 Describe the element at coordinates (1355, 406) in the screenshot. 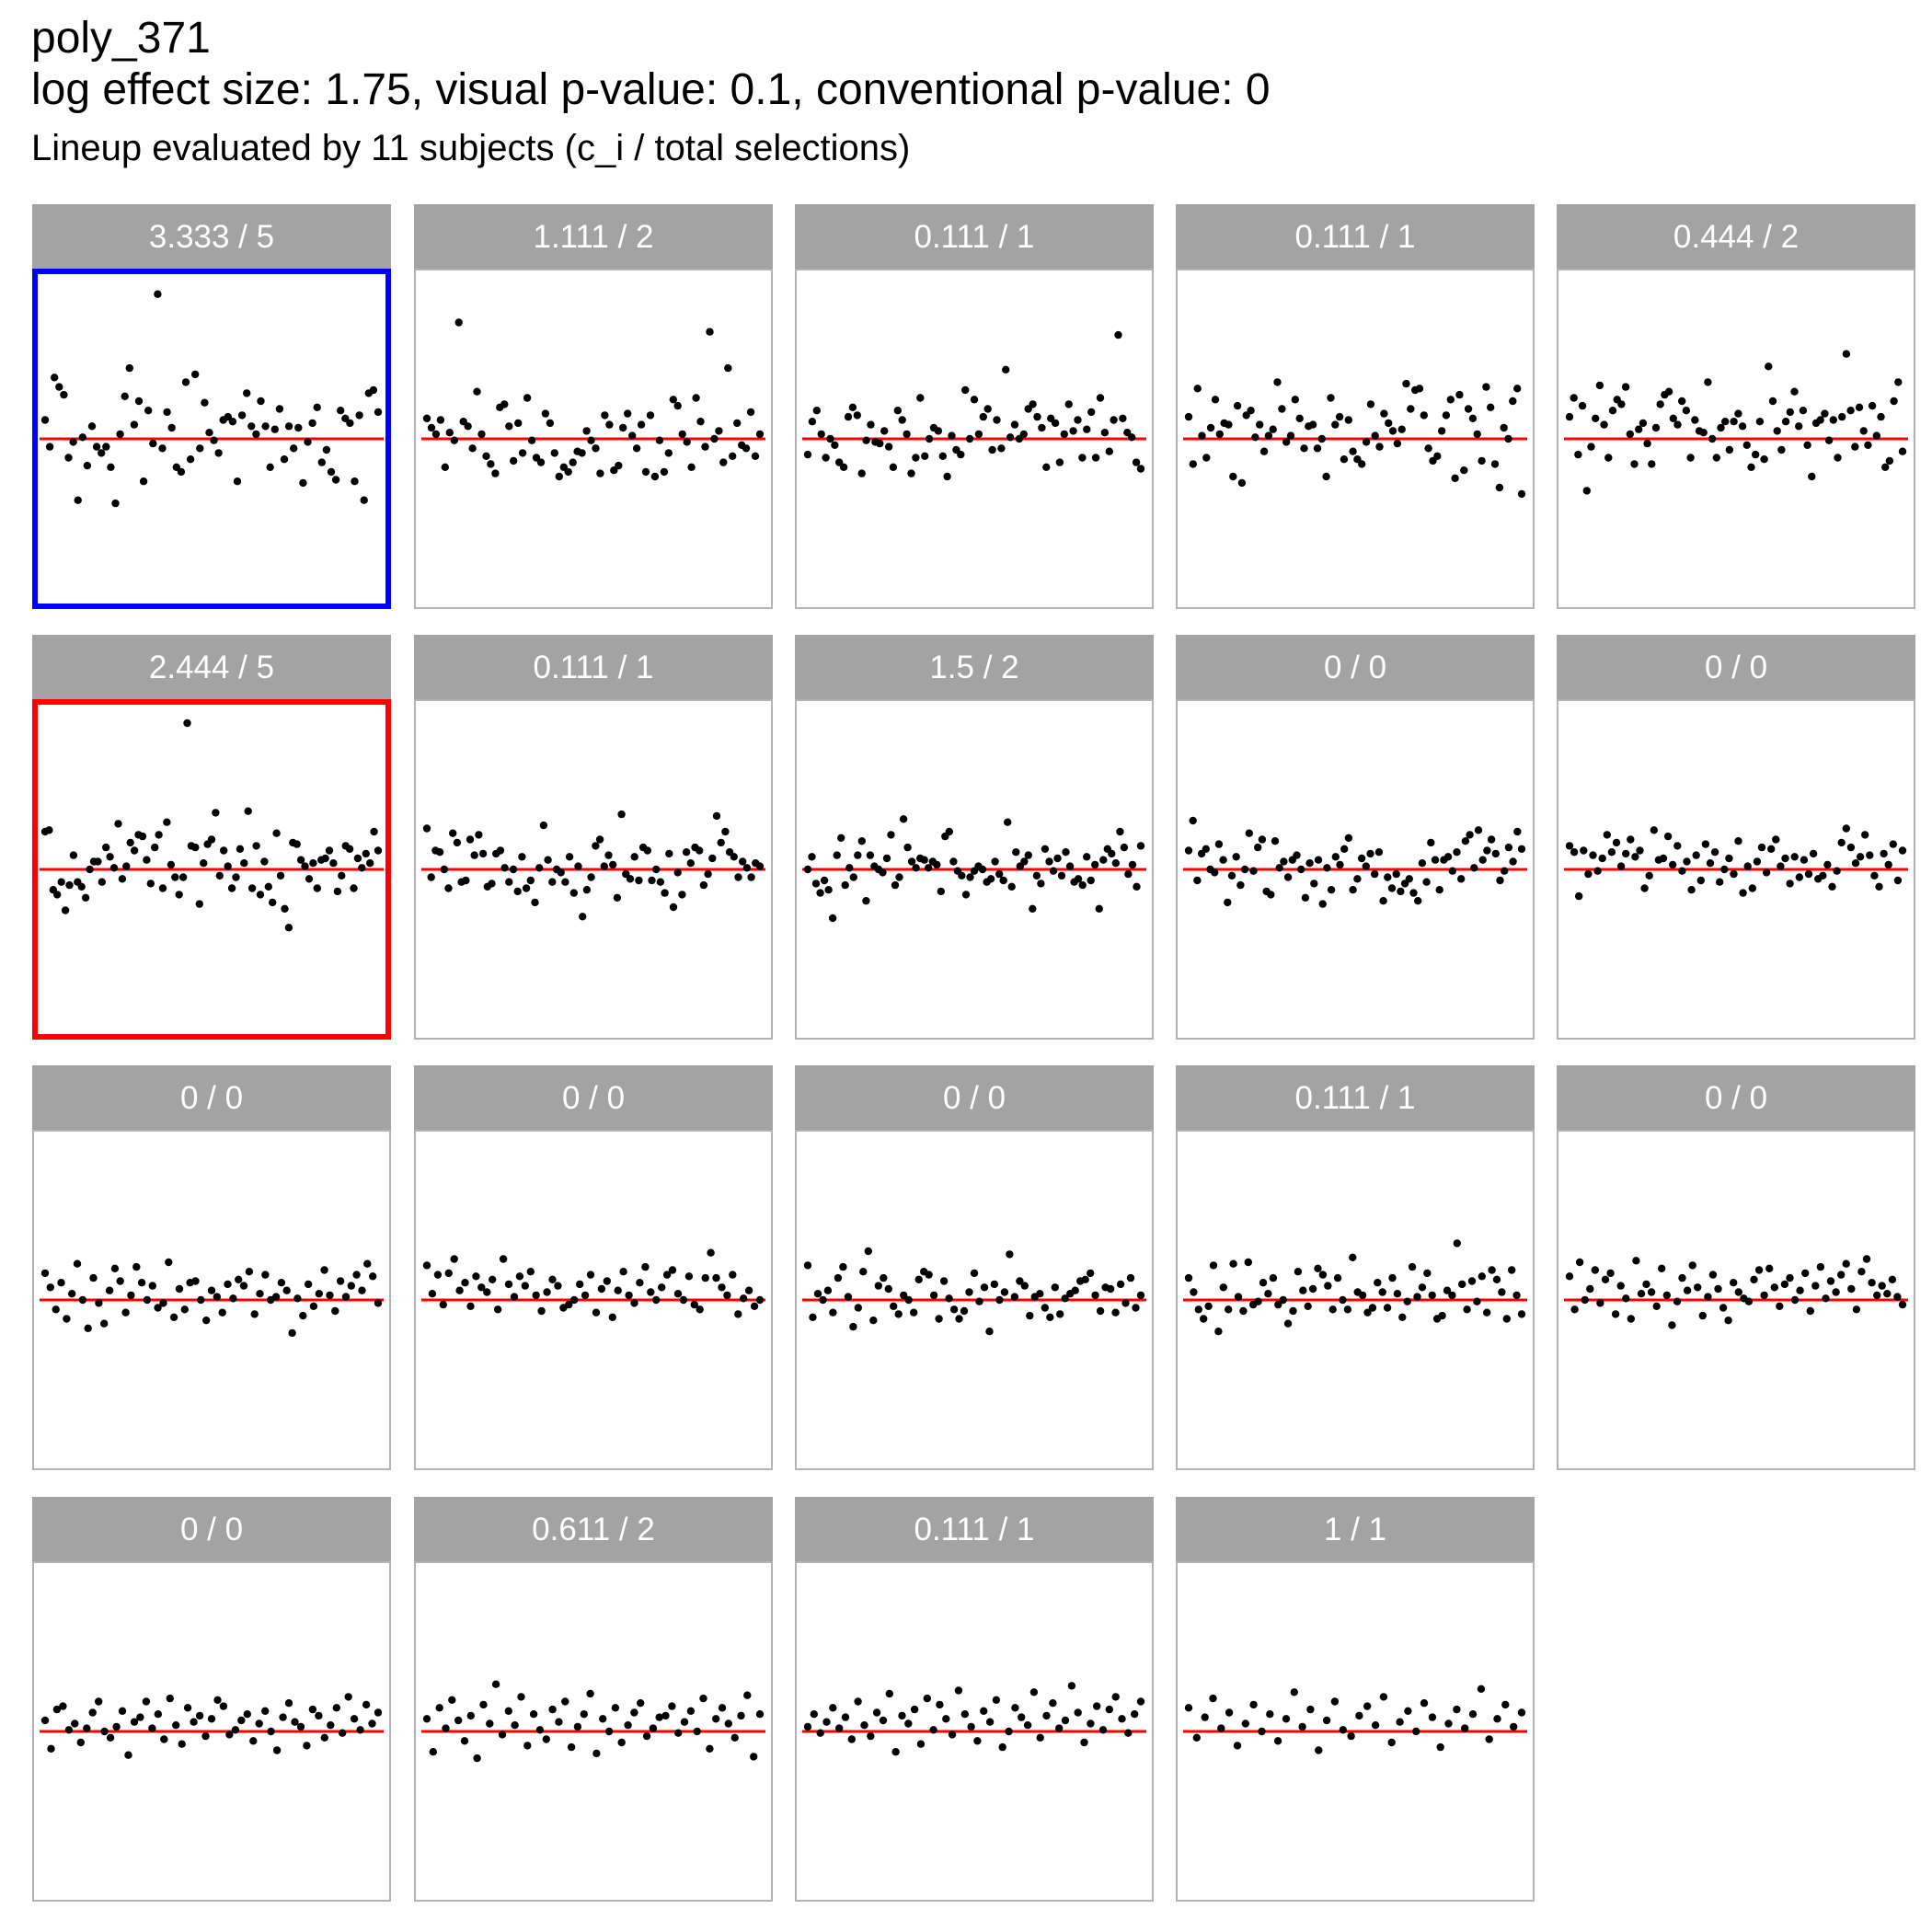

I see `lineup-panel-4: 0.111 / 1` at that location.